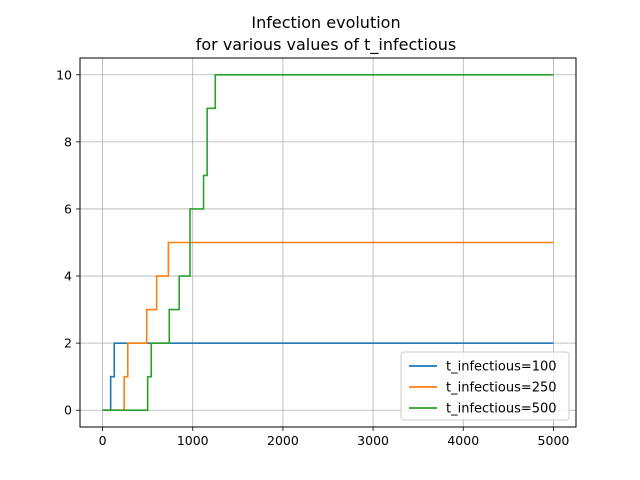 The width and height of the screenshot is (640, 480). I want to click on x-tick-label-2: 2000, so click(283, 440).